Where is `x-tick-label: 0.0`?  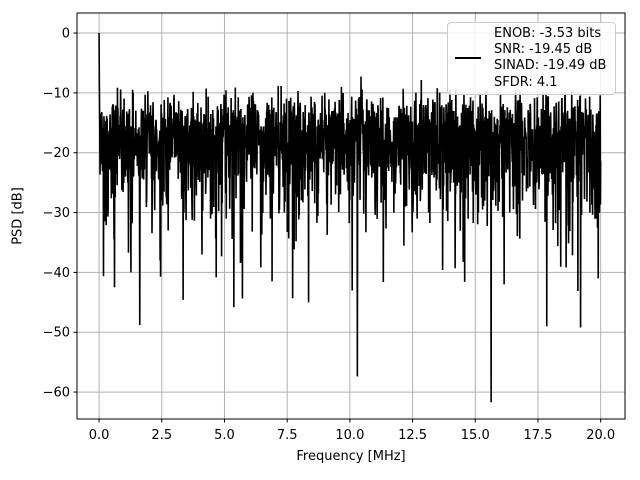
x-tick-label: 0.0 is located at coordinates (99, 435).